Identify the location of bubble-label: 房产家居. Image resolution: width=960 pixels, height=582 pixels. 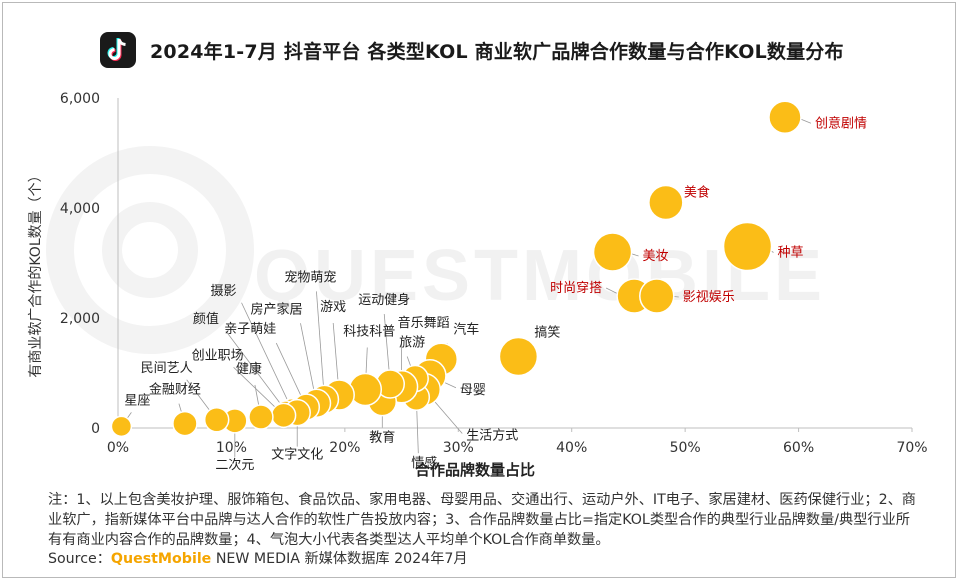
(276, 309).